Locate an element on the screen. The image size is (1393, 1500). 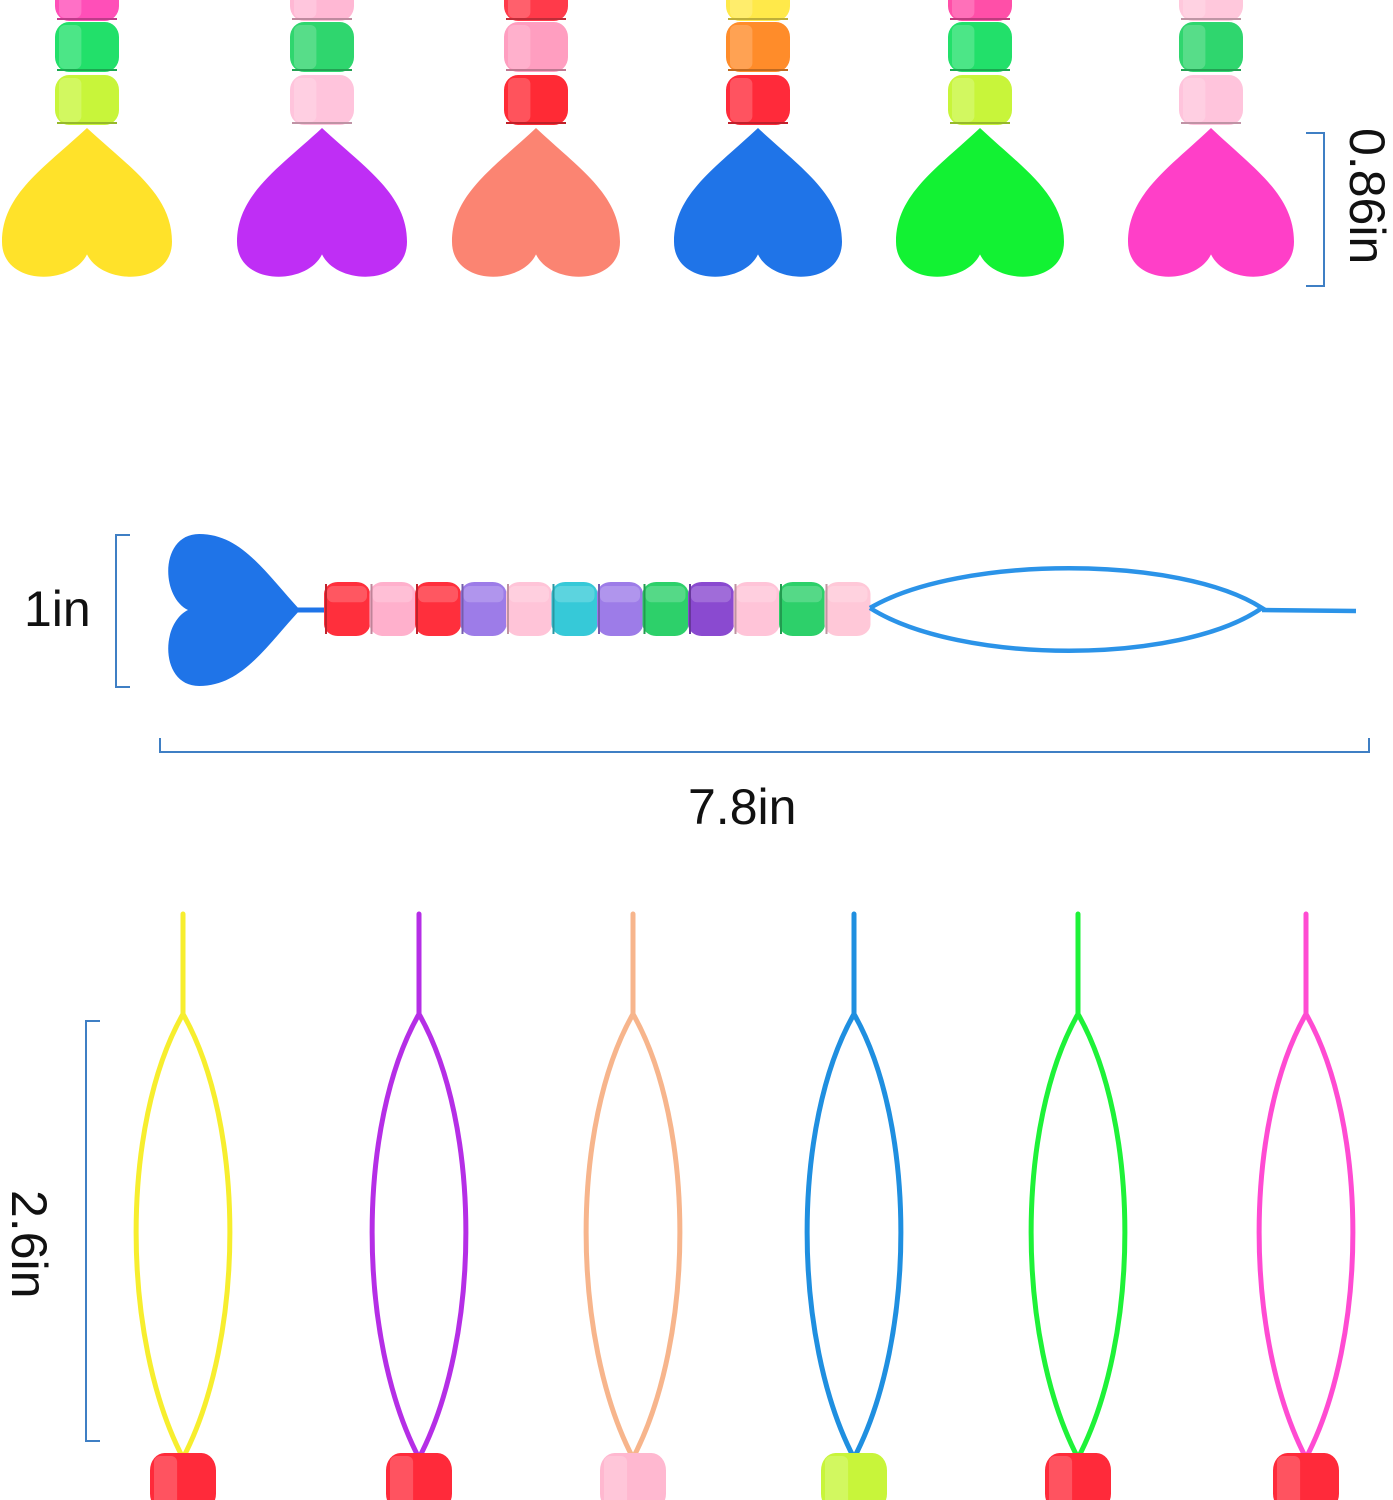
height-label: 1in is located at coordinates (57, 609).